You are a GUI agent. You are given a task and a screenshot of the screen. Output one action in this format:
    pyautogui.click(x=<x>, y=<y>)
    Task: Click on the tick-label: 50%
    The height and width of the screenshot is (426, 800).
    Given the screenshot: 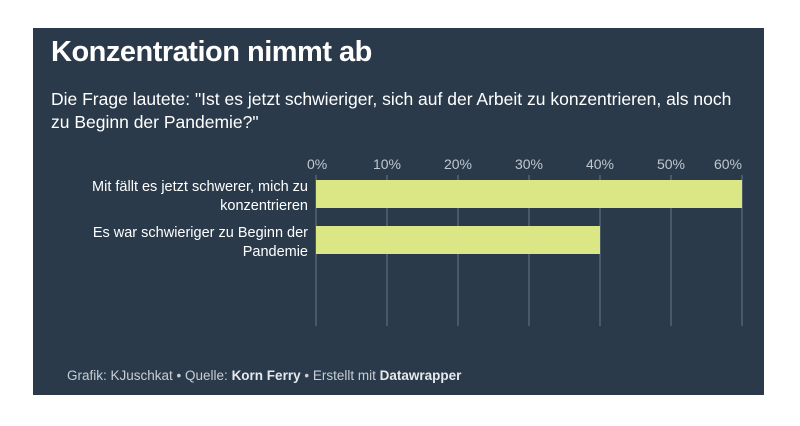 What is the action you would take?
    pyautogui.click(x=671, y=164)
    